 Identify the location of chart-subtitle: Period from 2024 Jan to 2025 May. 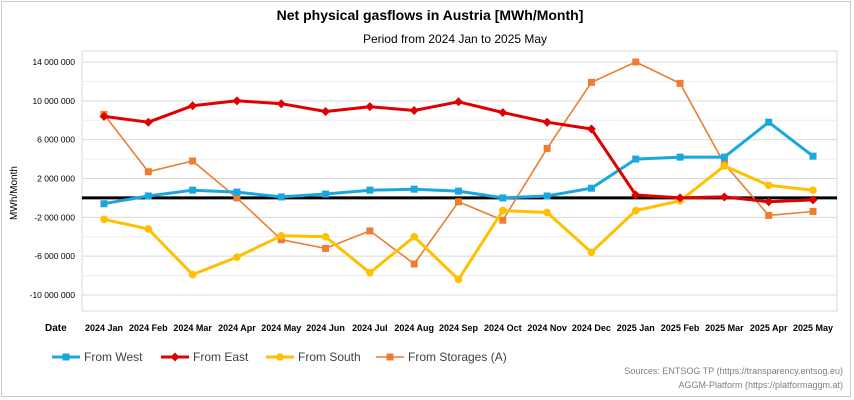
(455, 39).